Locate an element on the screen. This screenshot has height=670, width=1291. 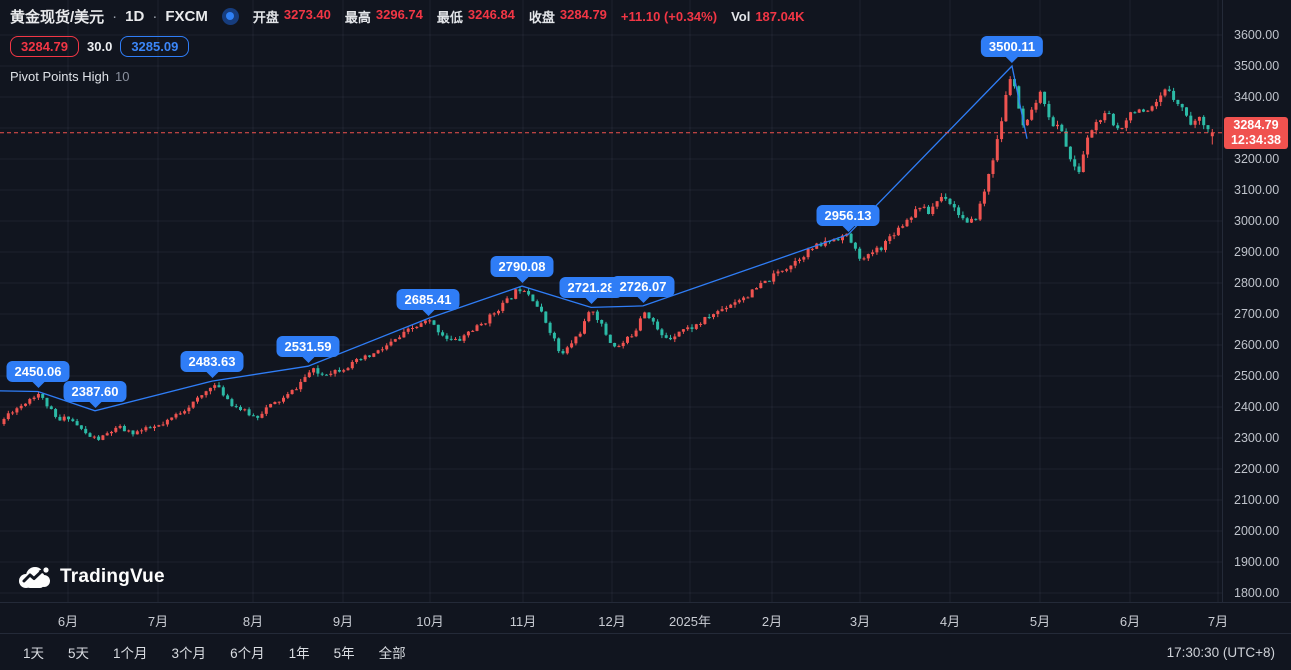
time-axis-tick: 9月 is located at coordinates (343, 621).